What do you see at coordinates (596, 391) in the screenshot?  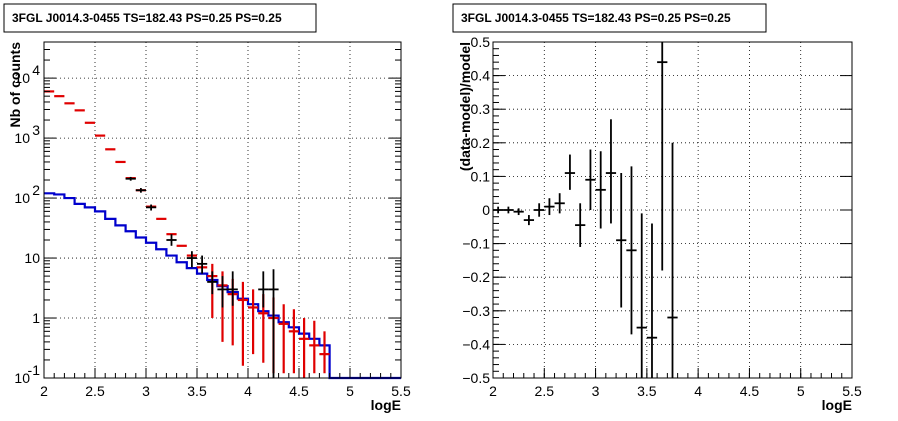 I see `residual-x-tick-label: 3` at bounding box center [596, 391].